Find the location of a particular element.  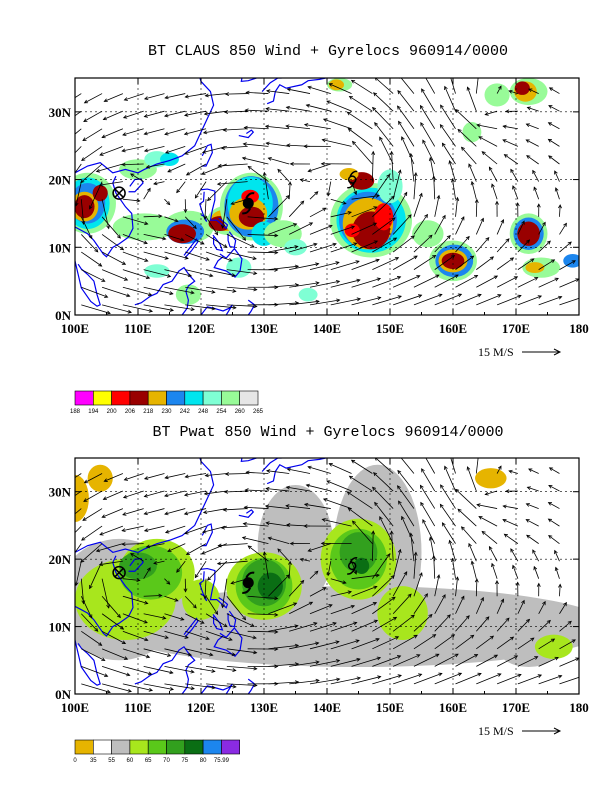

lon-tick-label: 180 is located at coordinates (579, 707).